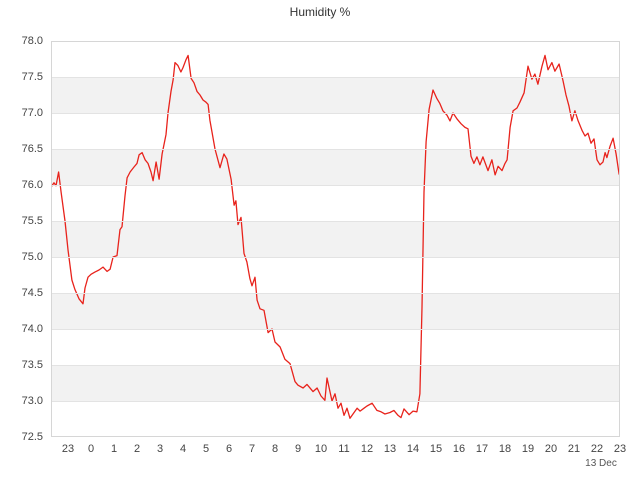  I want to click on chart-title: Humidity %, so click(320, 12).